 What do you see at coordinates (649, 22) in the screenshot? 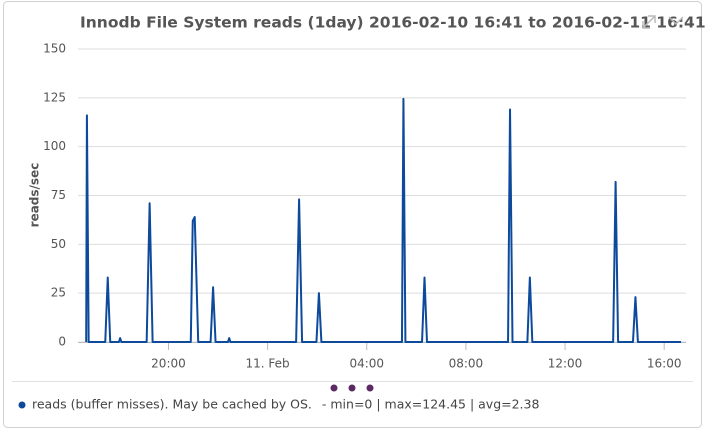
I see `expand-icon` at bounding box center [649, 22].